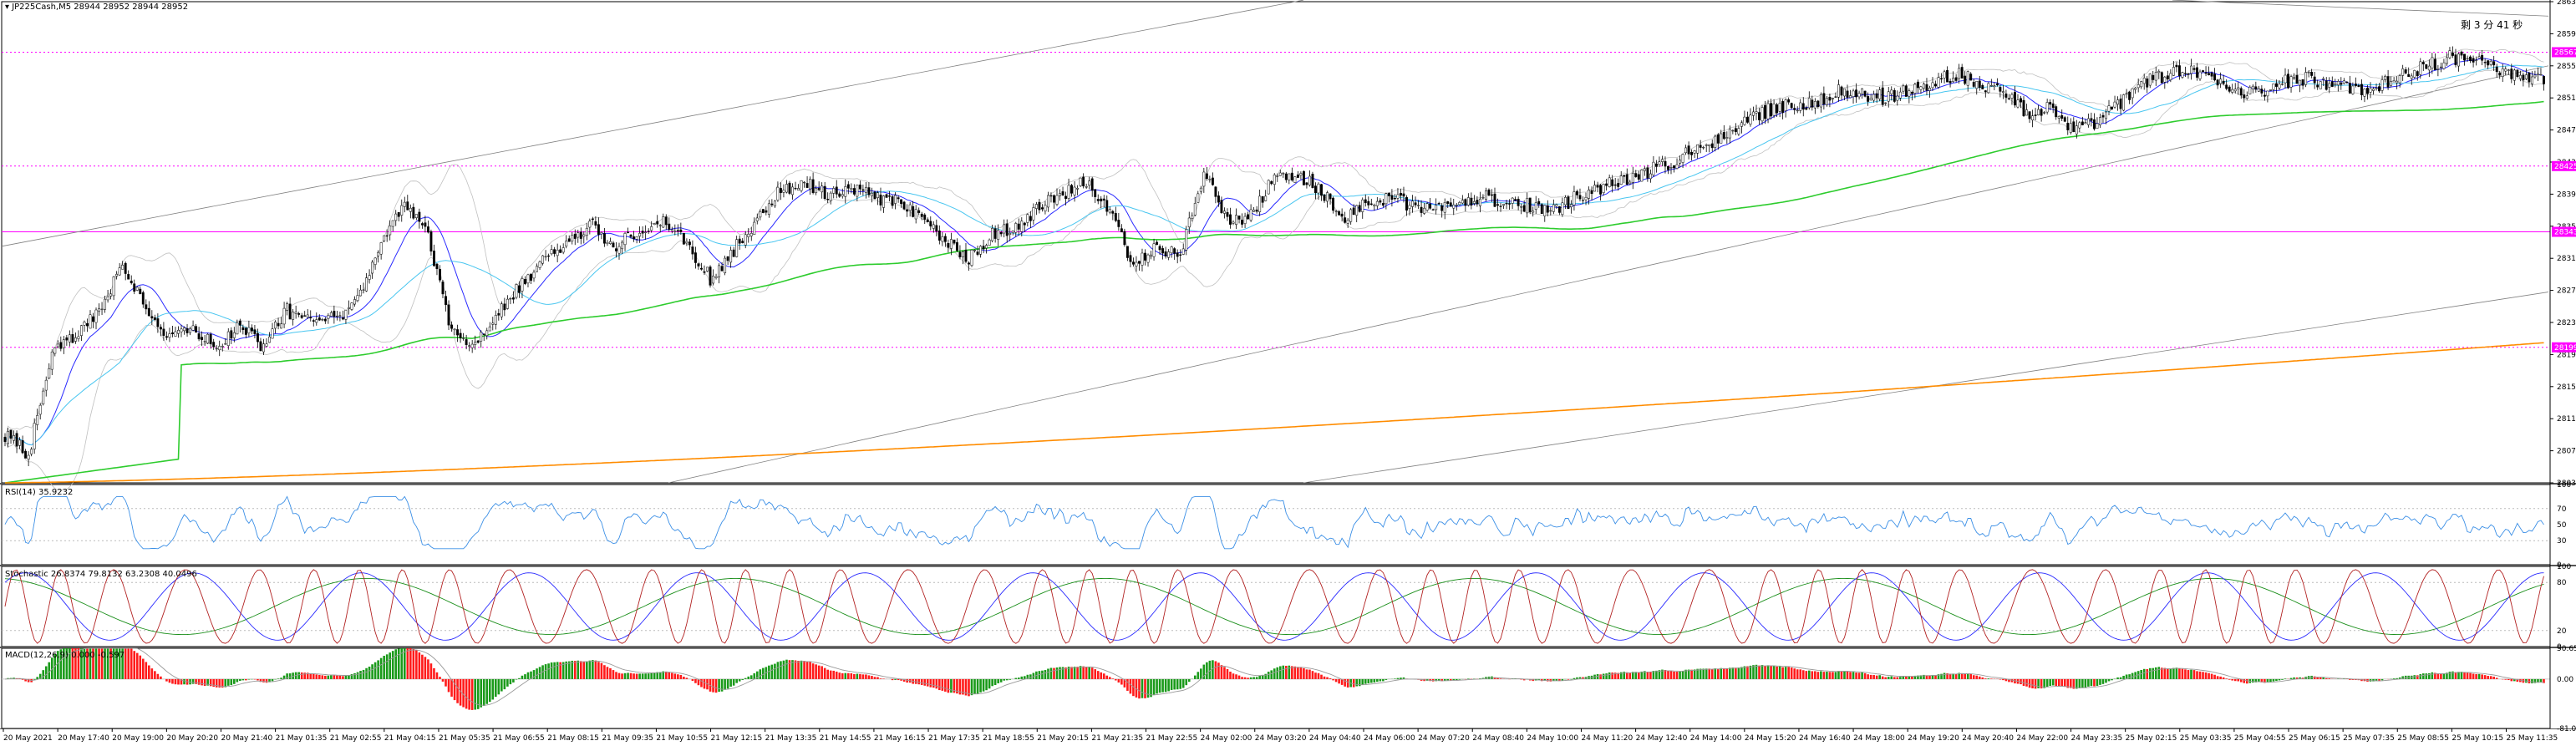  What do you see at coordinates (8, 7) in the screenshot?
I see `collapse-triangle-icon: ▾` at bounding box center [8, 7].